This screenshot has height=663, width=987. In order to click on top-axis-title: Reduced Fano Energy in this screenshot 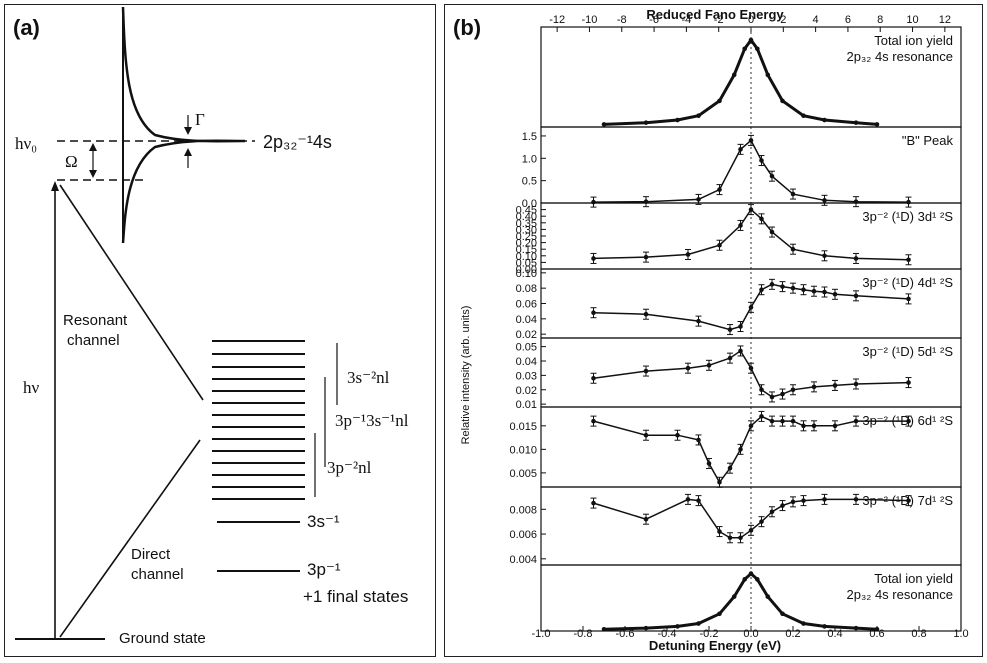, I will do `click(715, 14)`.